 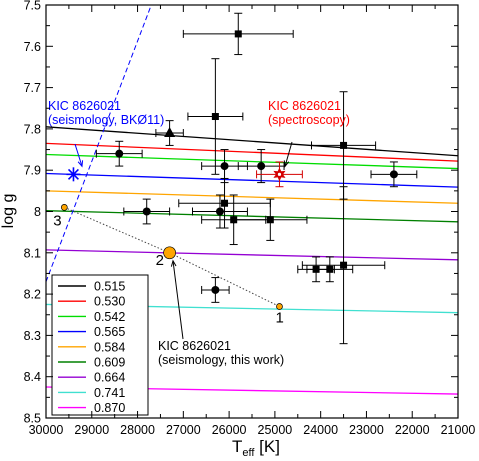 I want to click on this-work-label-1: 1, so click(x=279, y=317).